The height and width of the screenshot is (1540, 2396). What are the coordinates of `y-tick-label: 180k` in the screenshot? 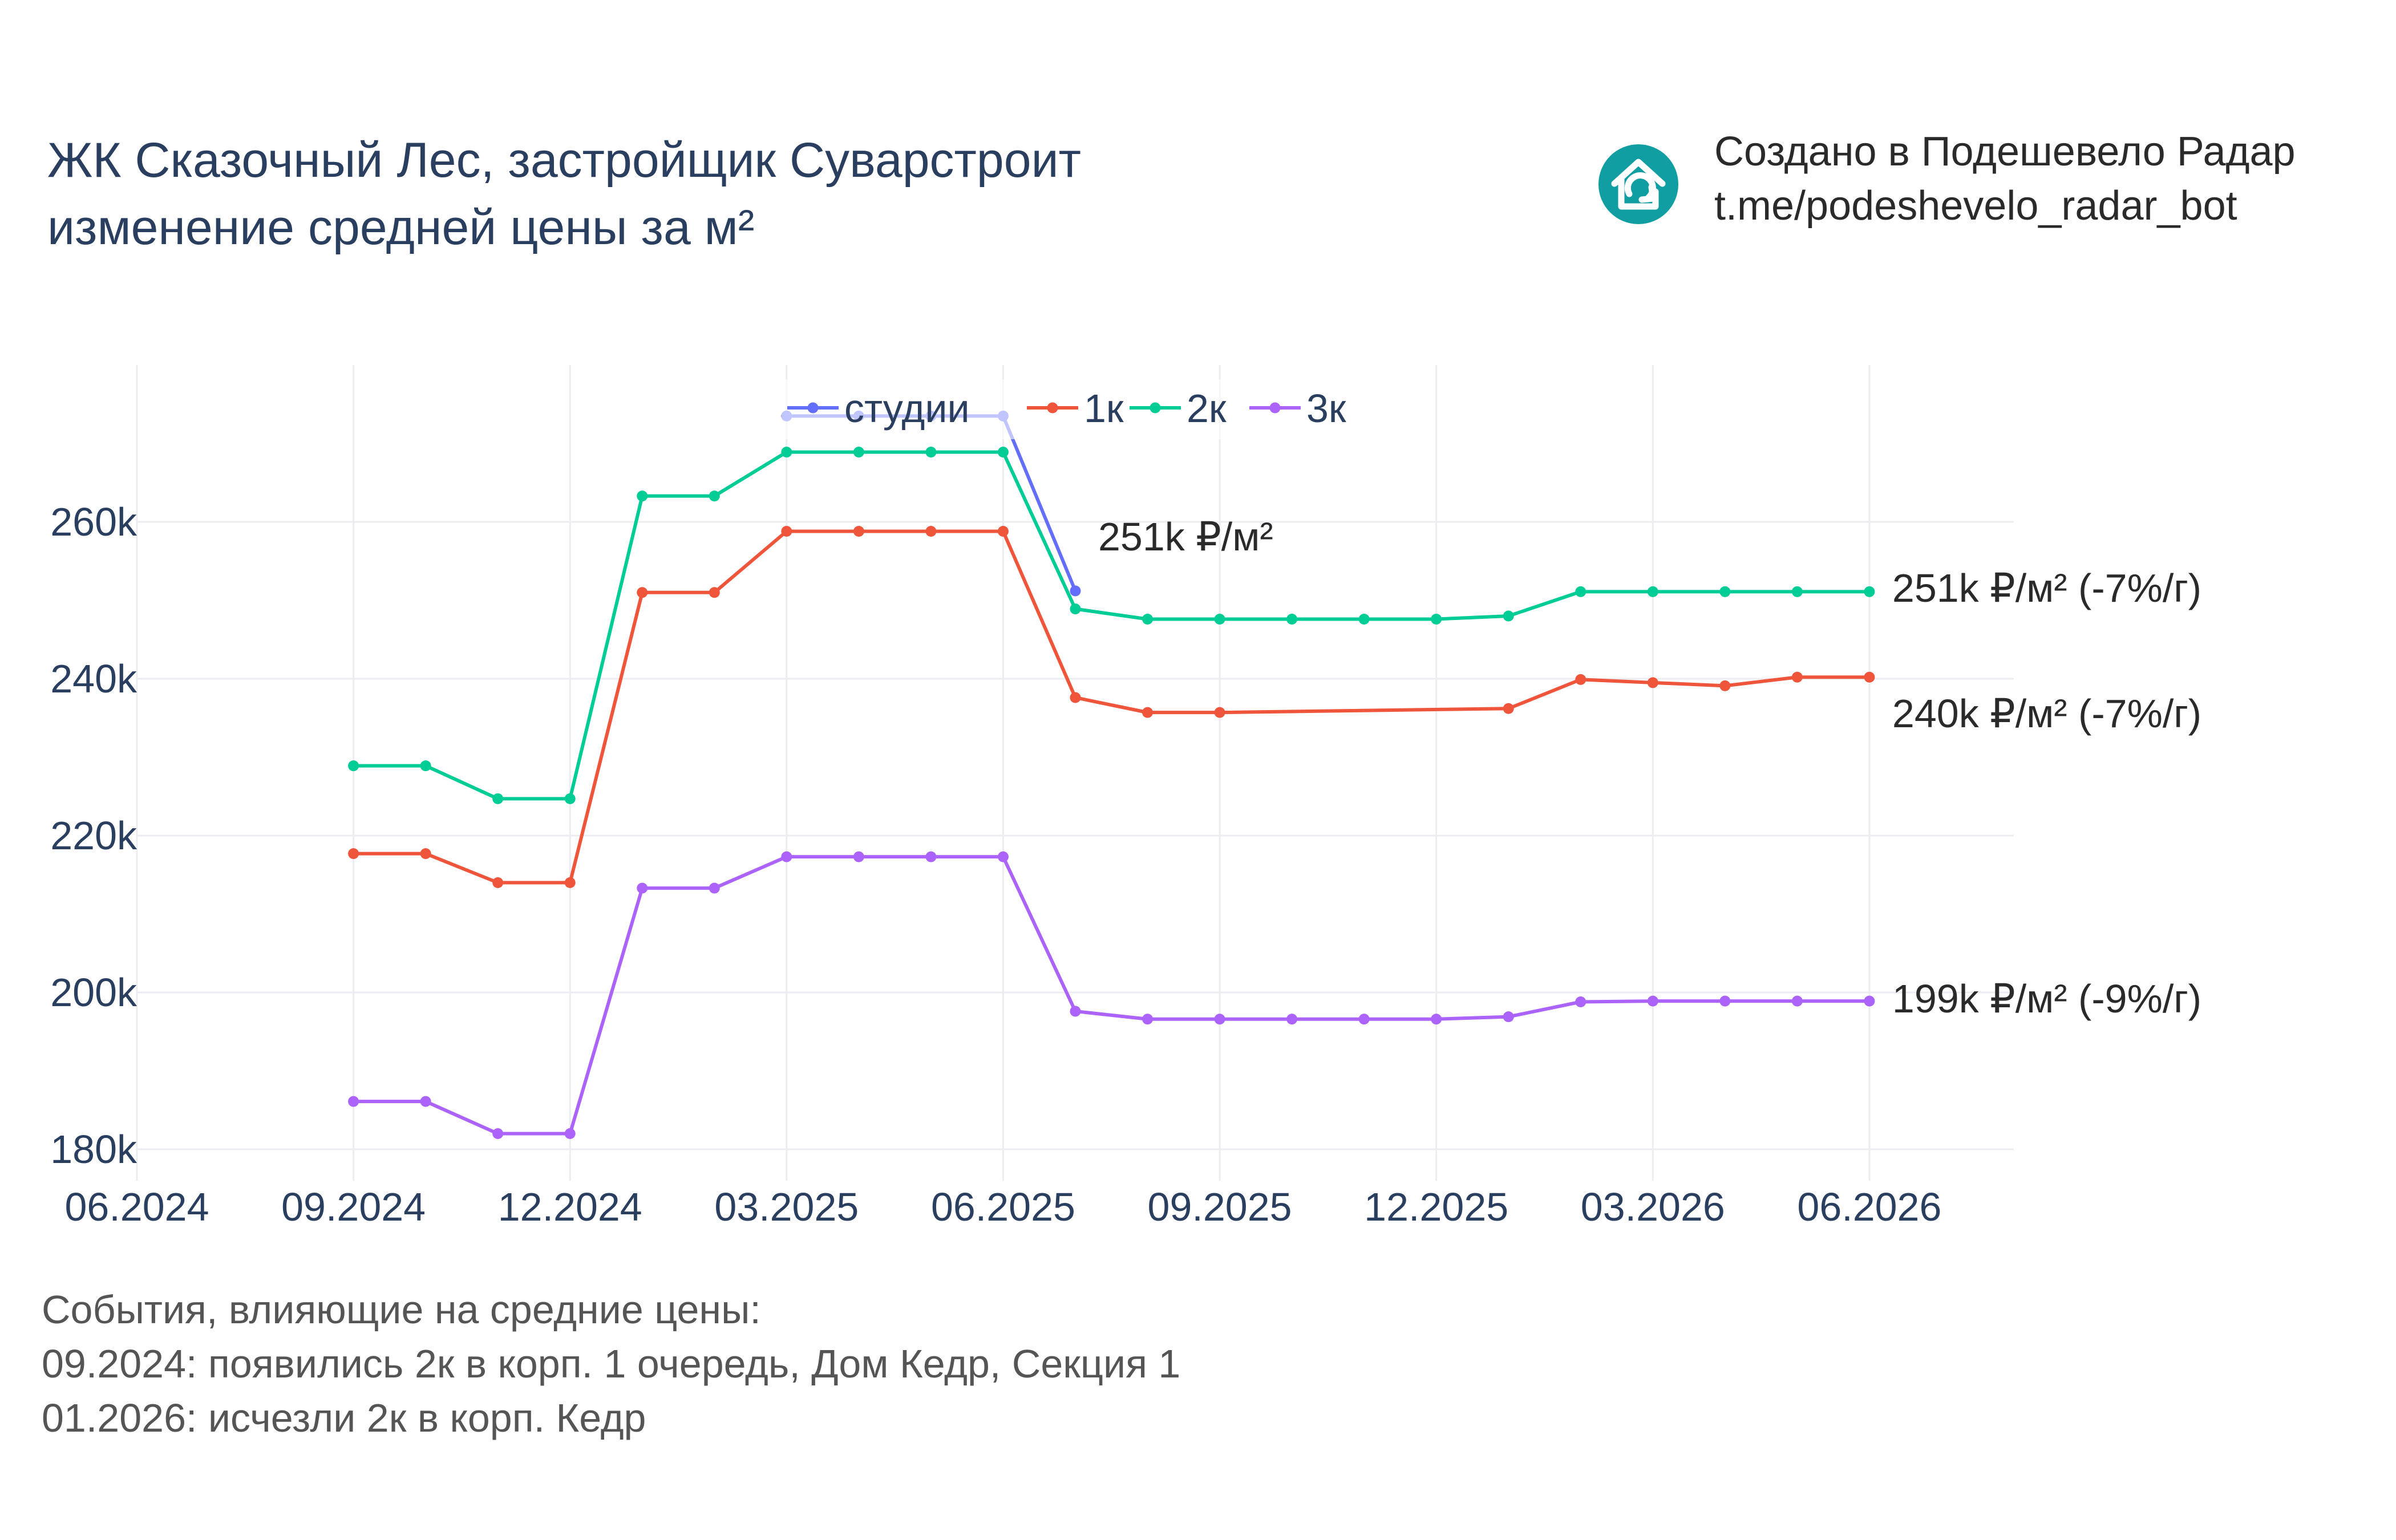 It's located at (93, 1149).